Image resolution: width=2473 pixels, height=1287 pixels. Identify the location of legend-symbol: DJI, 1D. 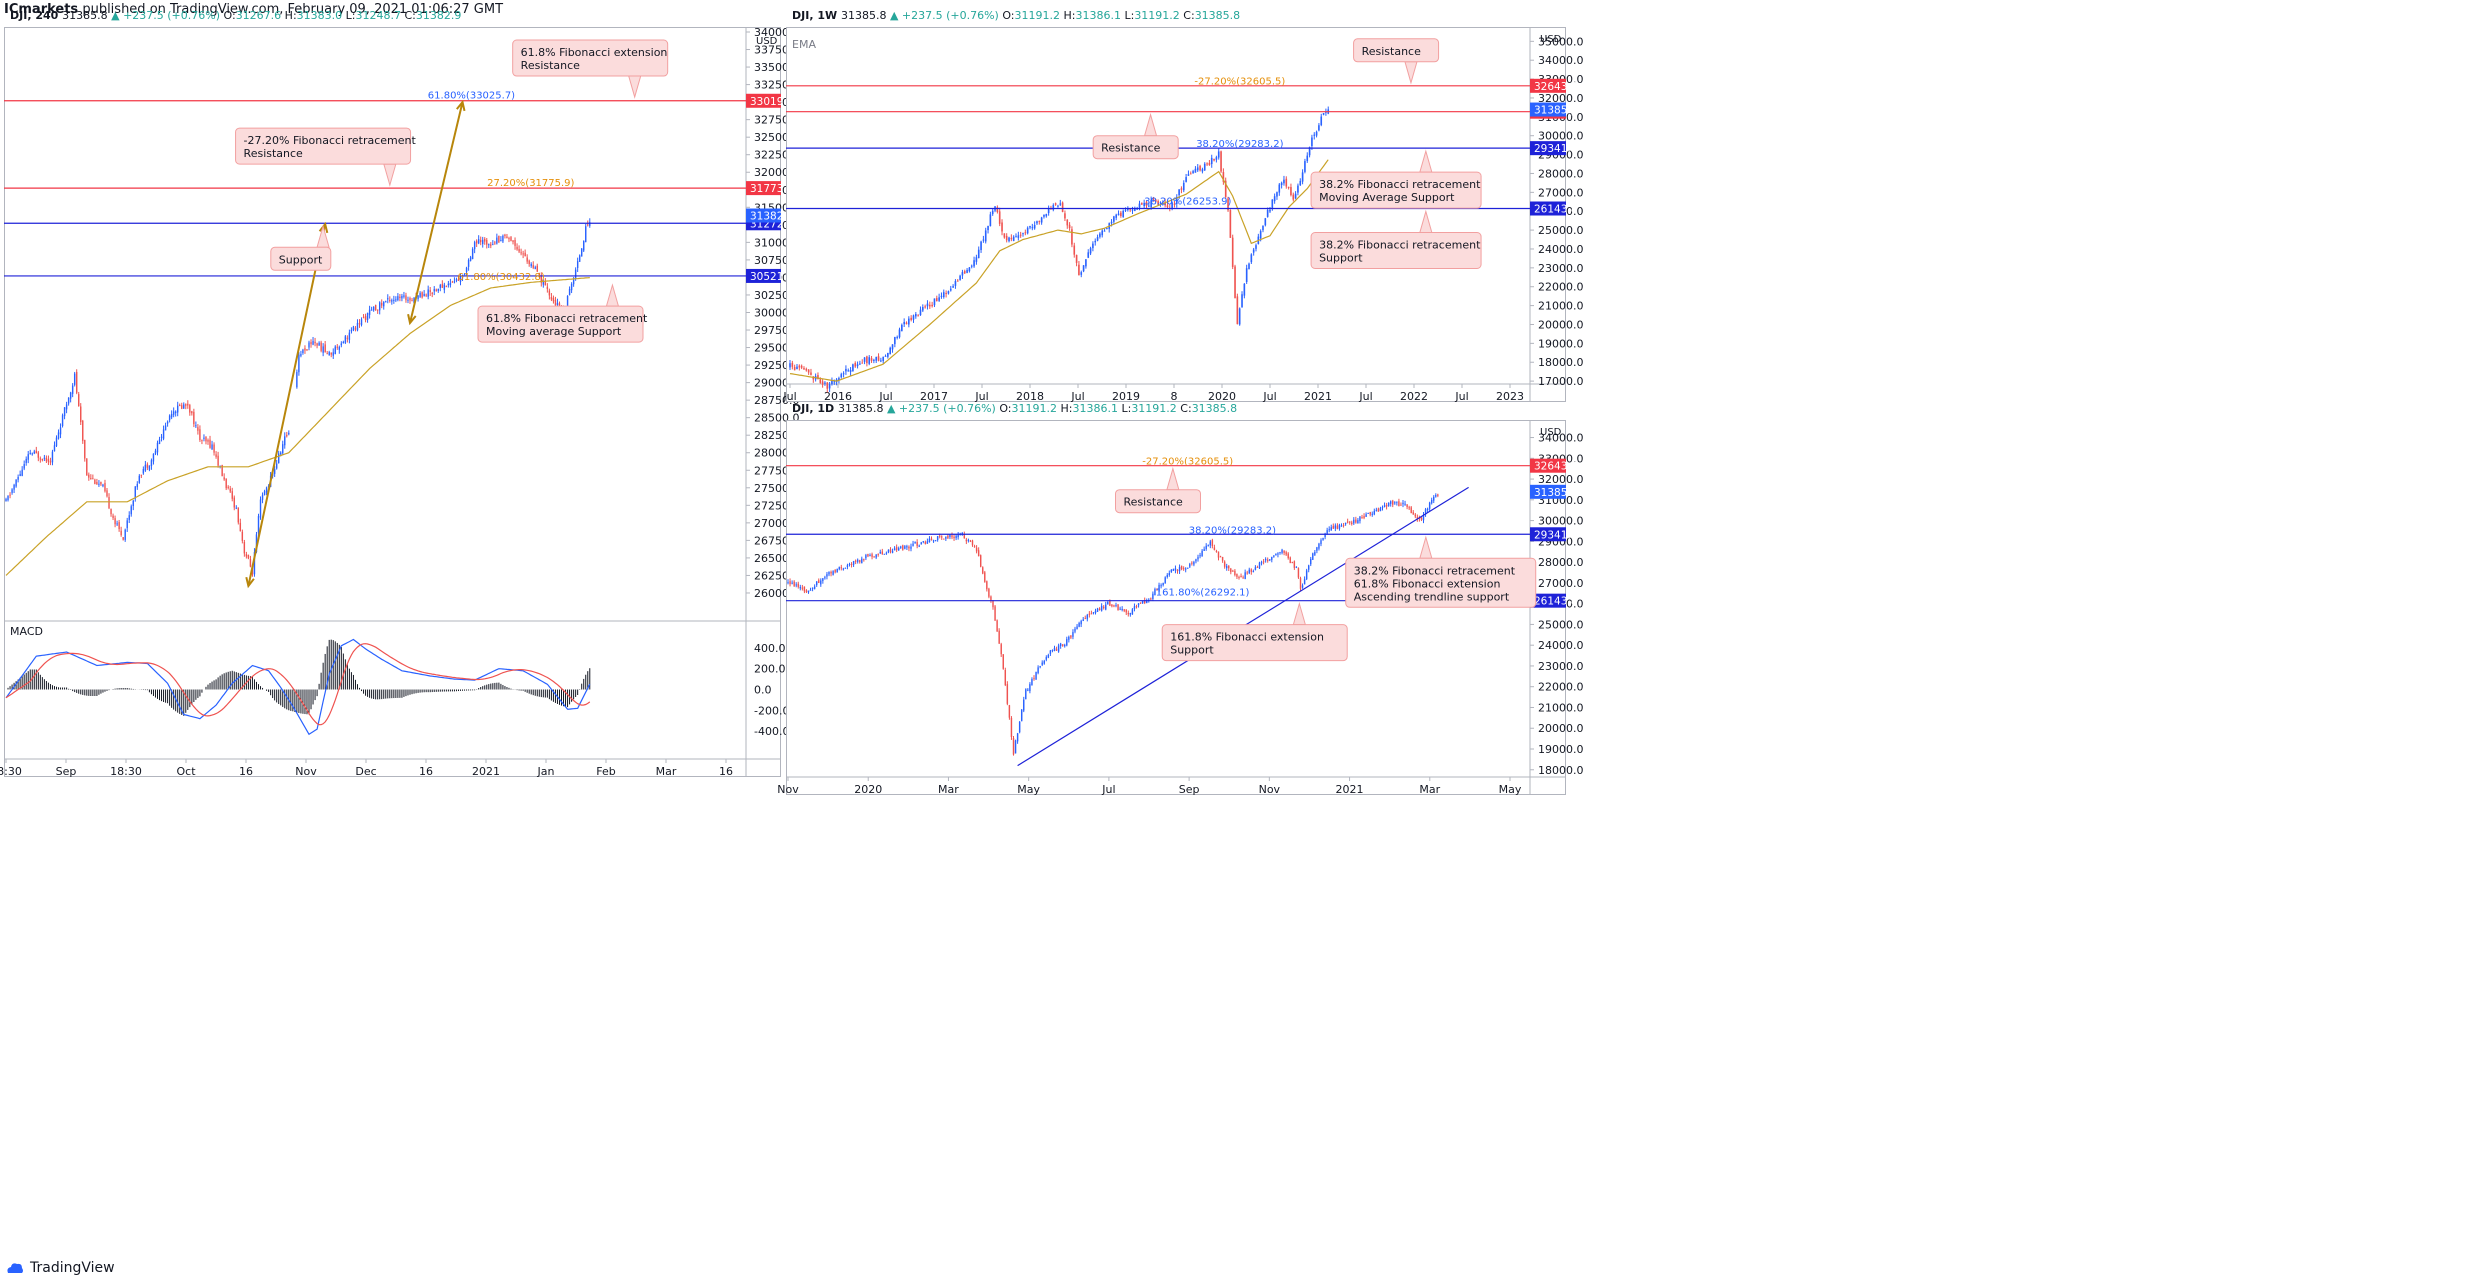
(815, 408).